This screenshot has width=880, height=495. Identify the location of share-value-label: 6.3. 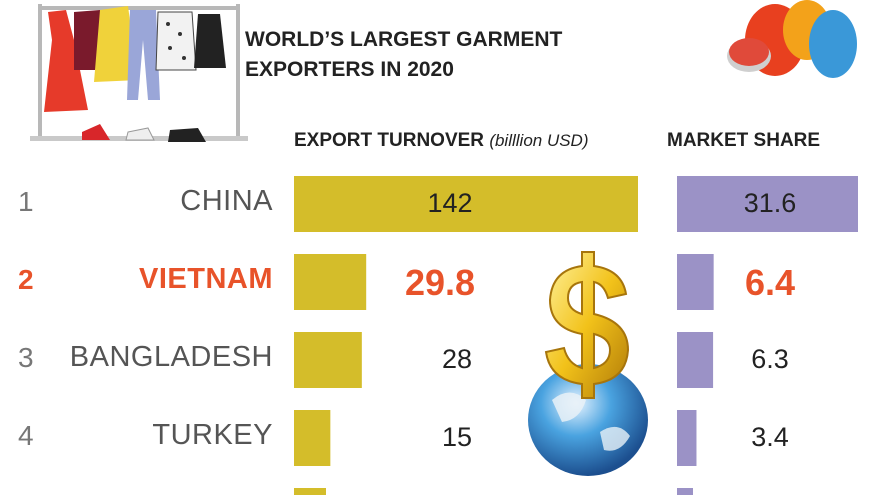
(770, 359).